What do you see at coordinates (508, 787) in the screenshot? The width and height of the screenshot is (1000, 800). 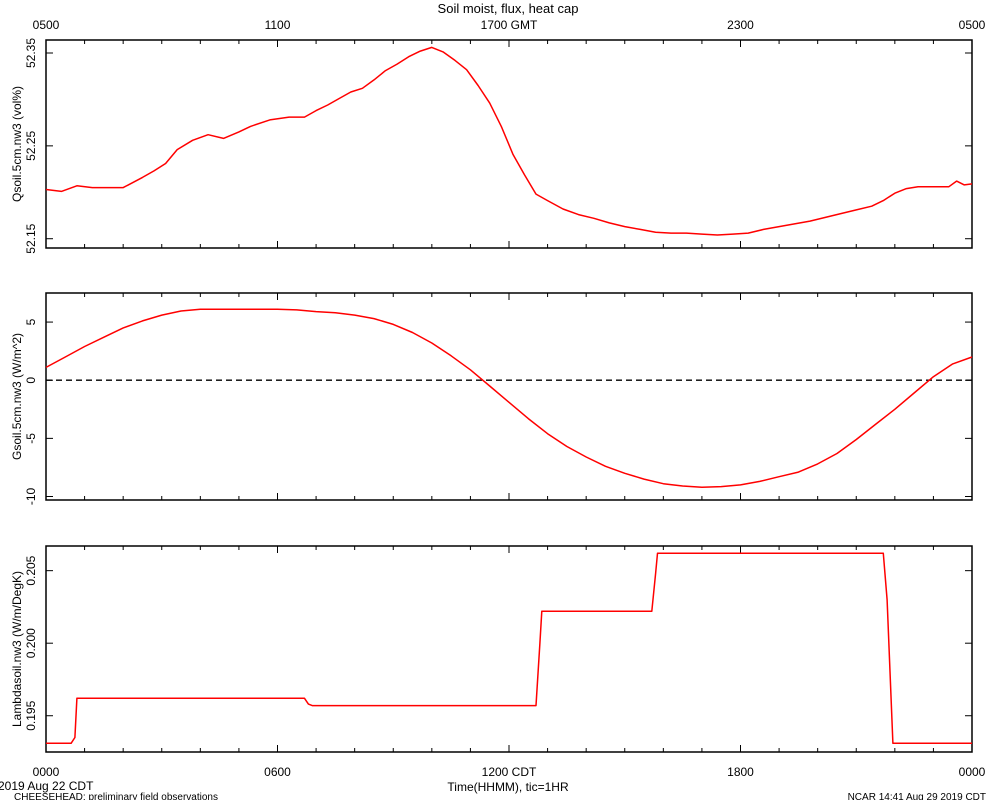 I see `x-axis-label: Time(HHMM), tic=1HR` at bounding box center [508, 787].